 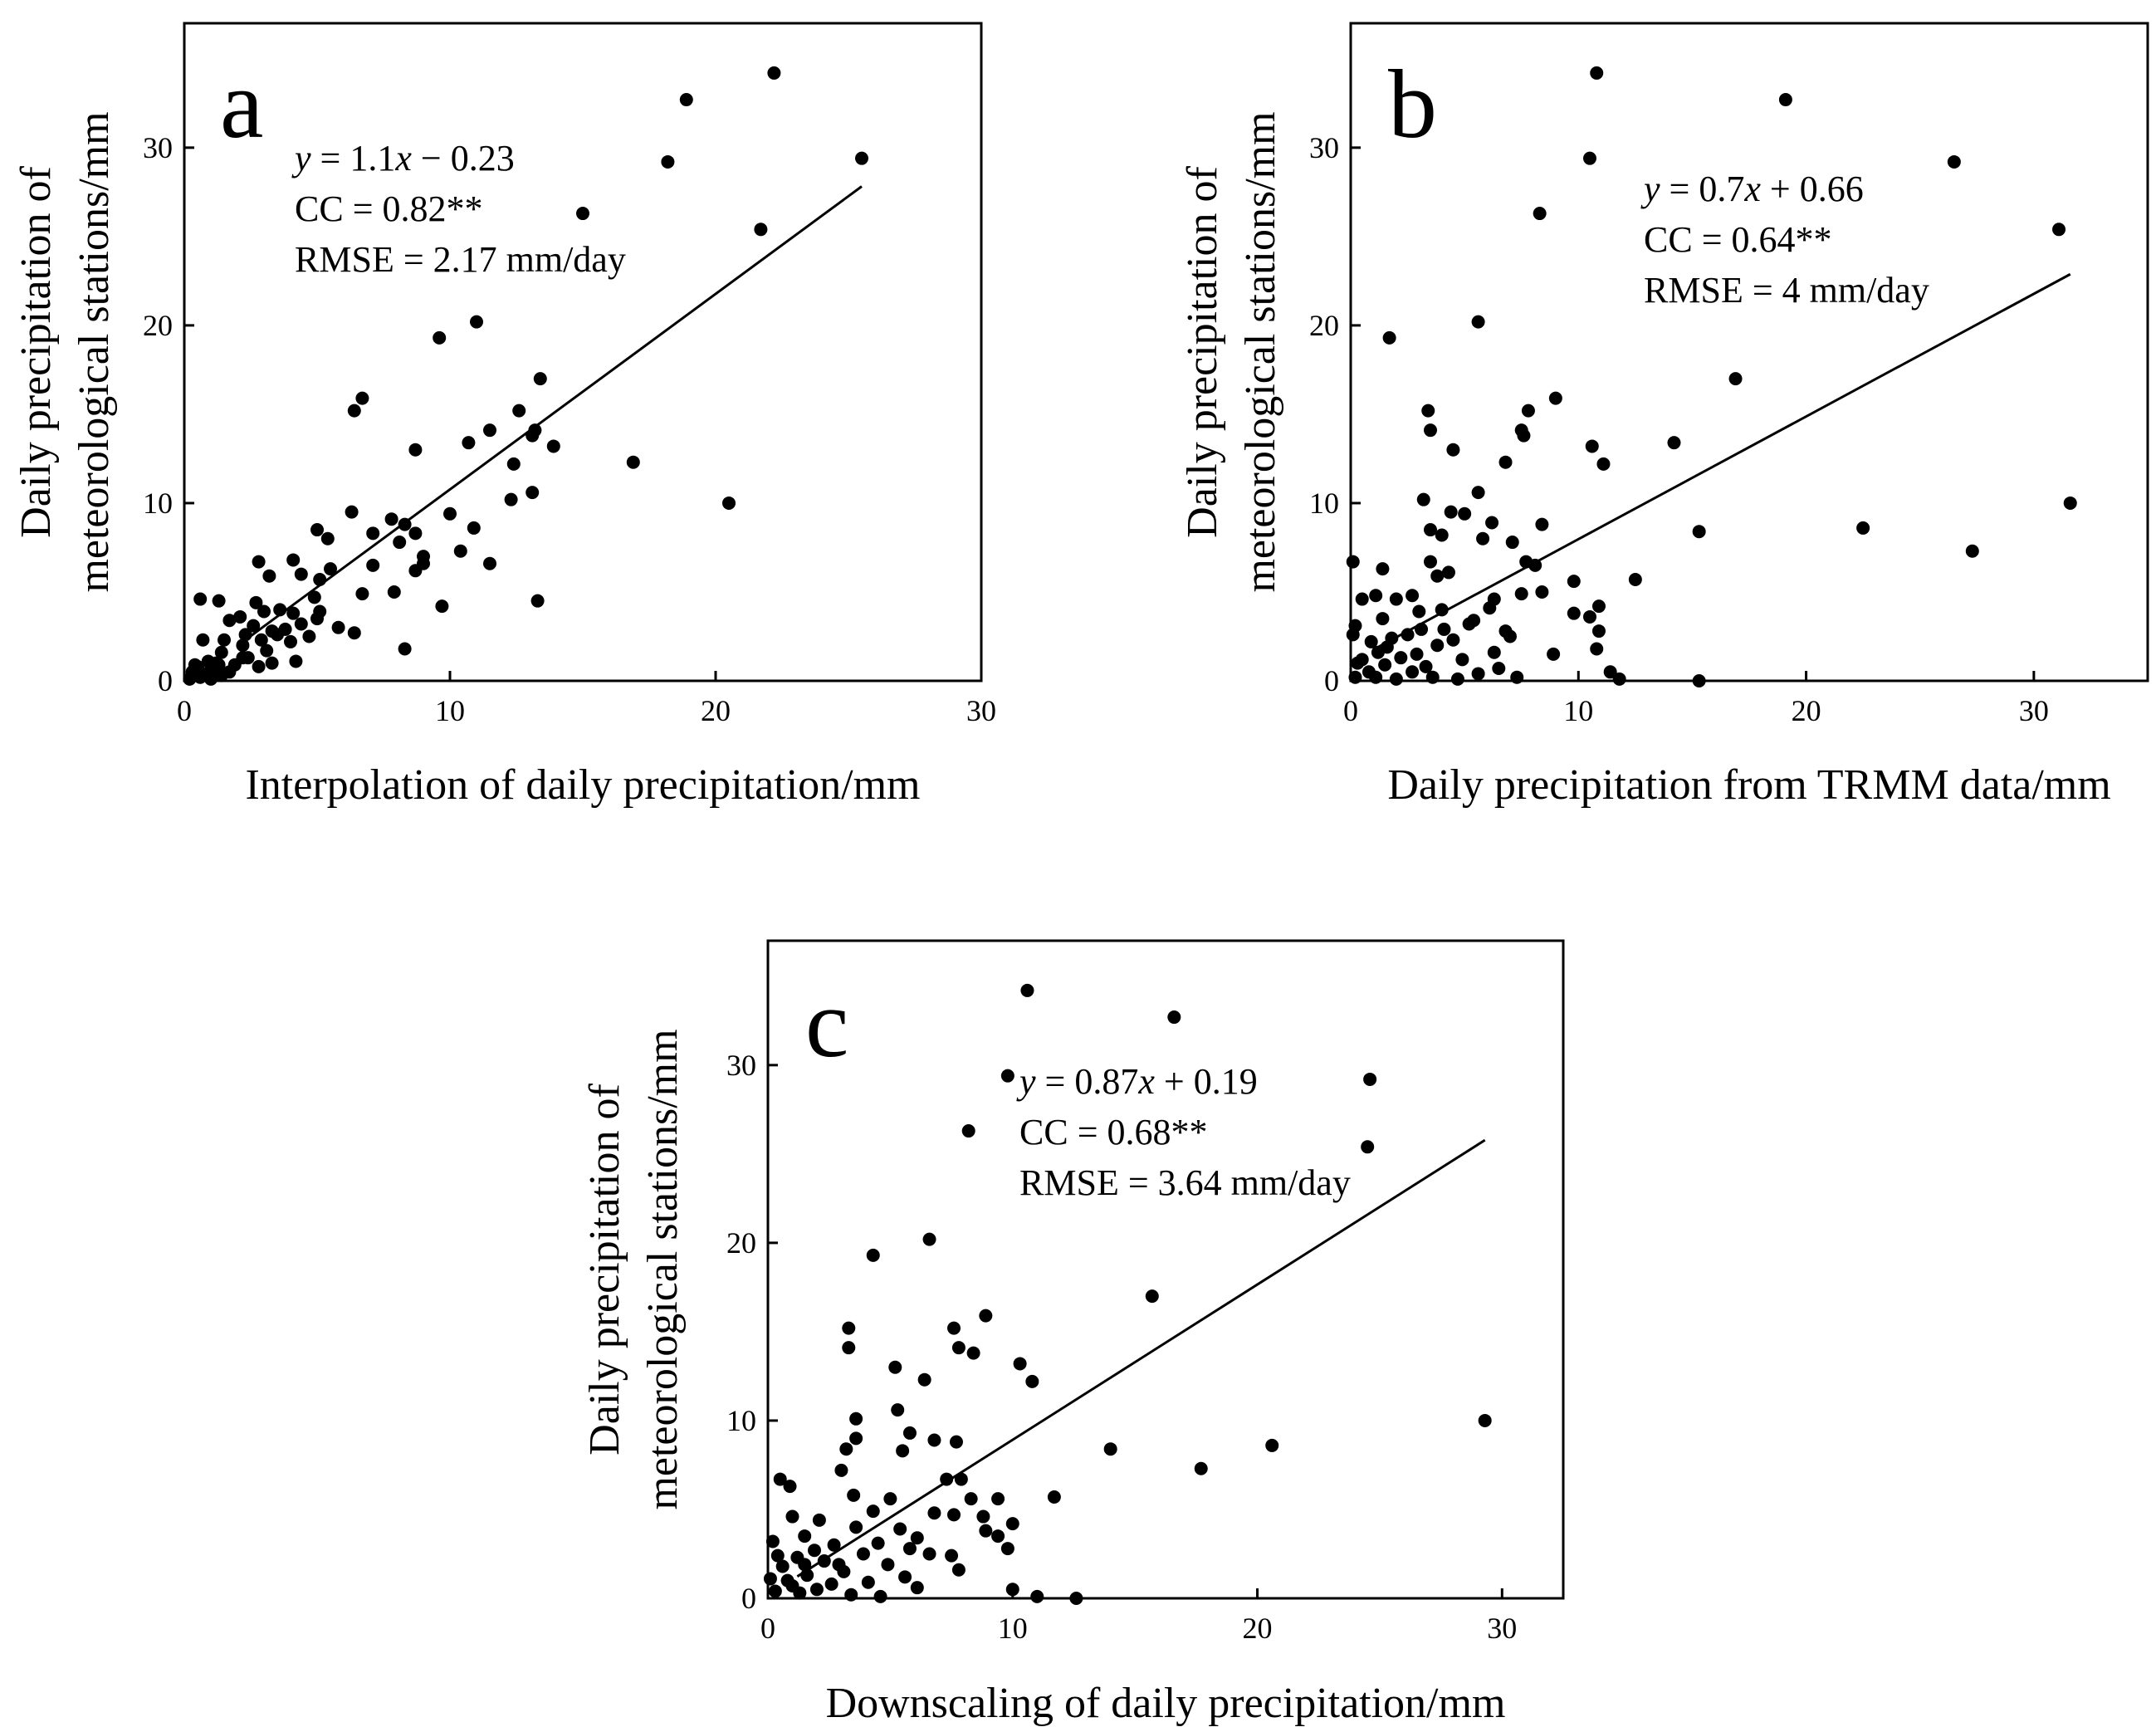 What do you see at coordinates (166, 680) in the screenshot?
I see `panel-a-y-tick-label-0: 0` at bounding box center [166, 680].